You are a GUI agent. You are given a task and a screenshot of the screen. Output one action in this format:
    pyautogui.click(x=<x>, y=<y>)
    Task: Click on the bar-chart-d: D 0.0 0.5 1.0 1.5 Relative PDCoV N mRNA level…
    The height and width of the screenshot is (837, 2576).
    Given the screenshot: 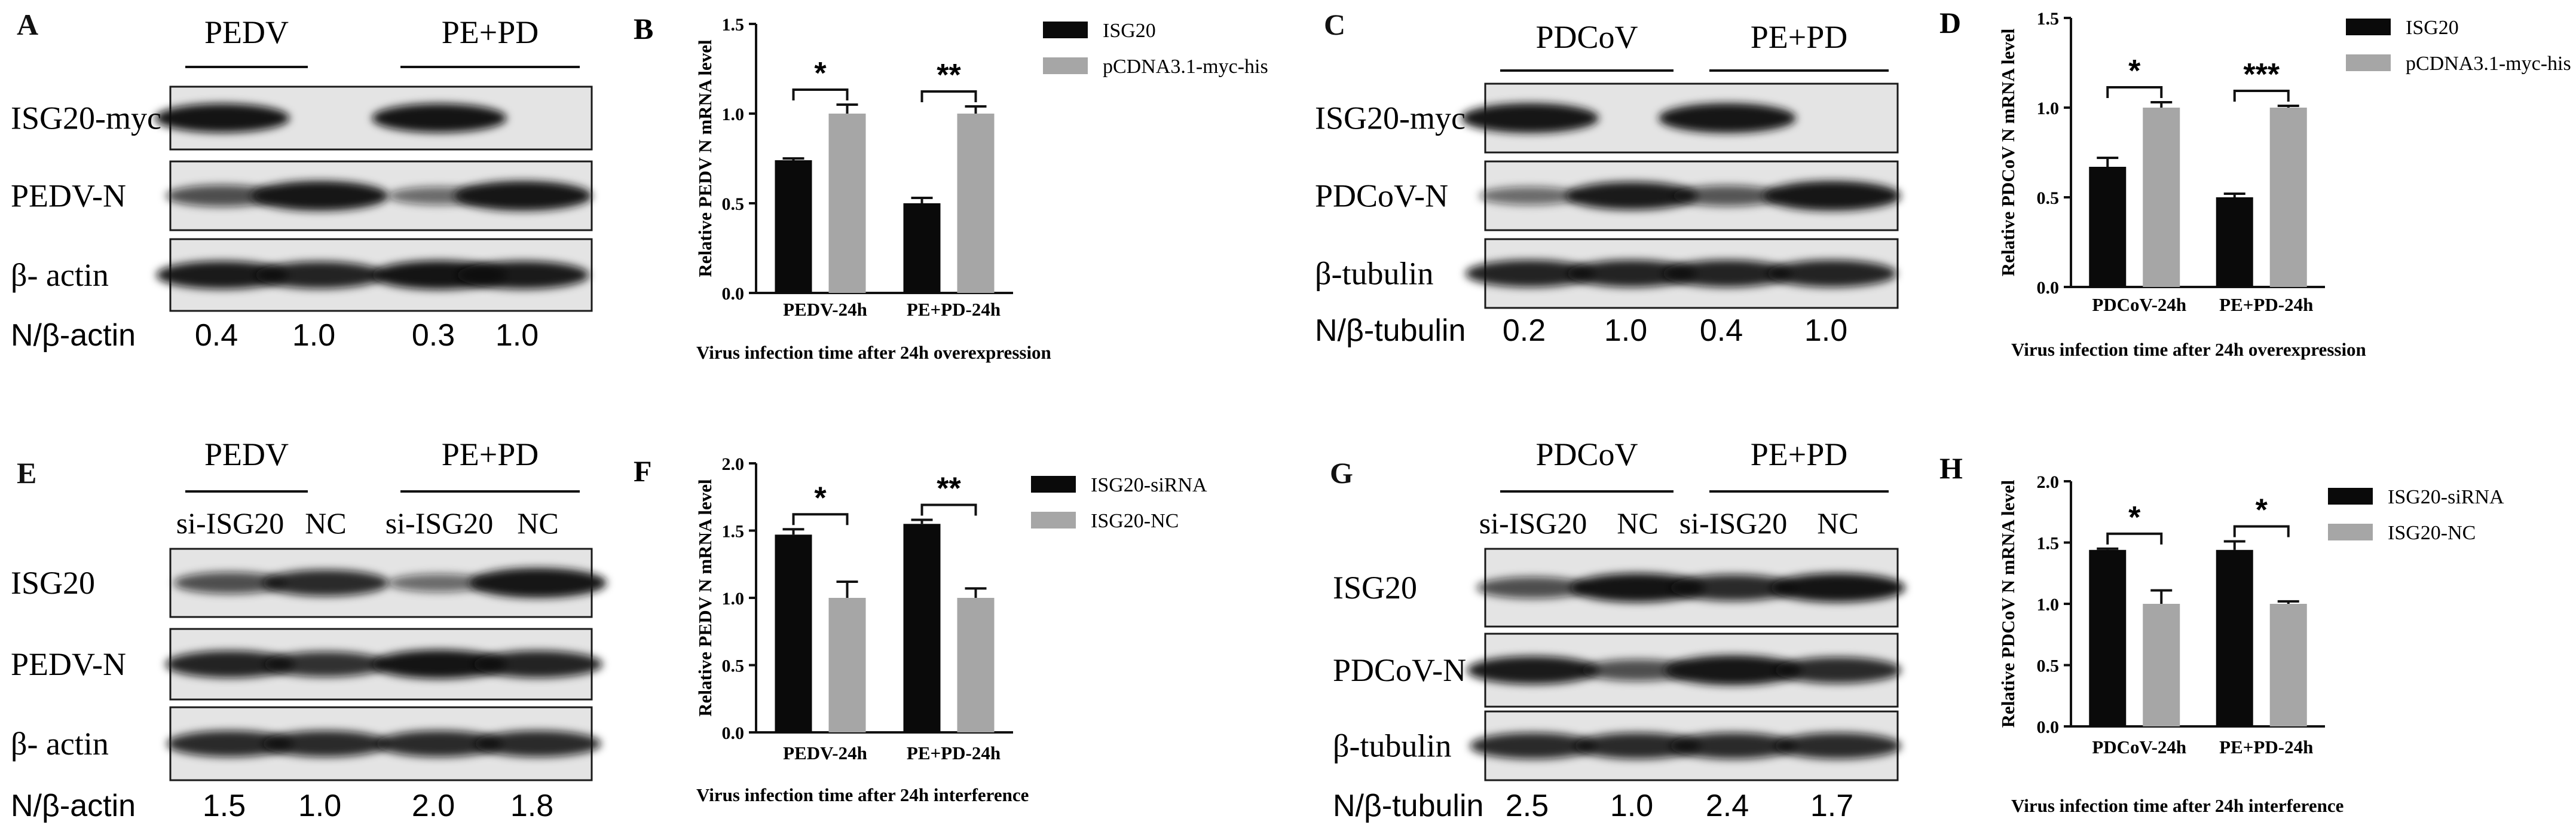 What is the action you would take?
    pyautogui.click(x=2255, y=183)
    